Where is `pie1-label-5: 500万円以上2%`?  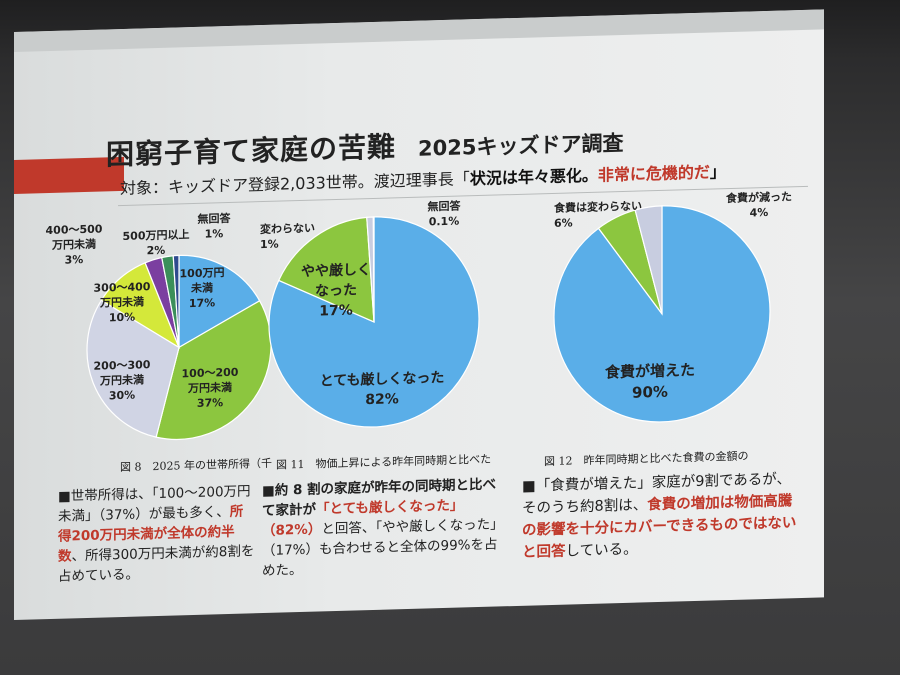
pie1-label-5: 500万円以上2% is located at coordinates (156, 242).